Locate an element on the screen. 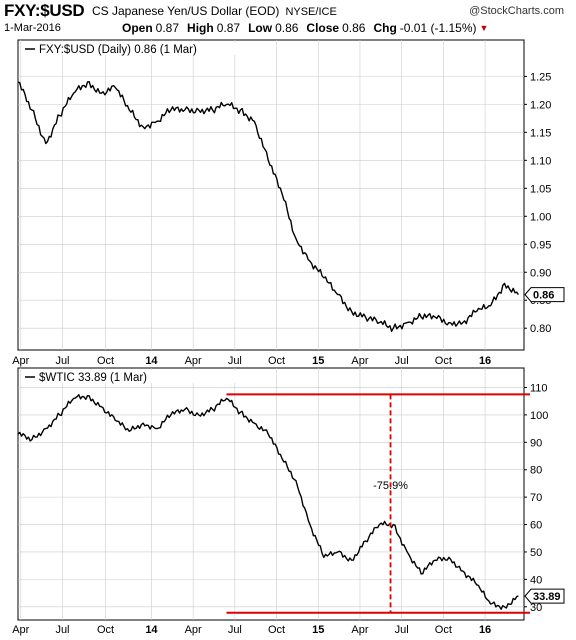 This screenshot has height=640, width=576. chg-value: -0.01 (-1.15%) is located at coordinates (438, 28).